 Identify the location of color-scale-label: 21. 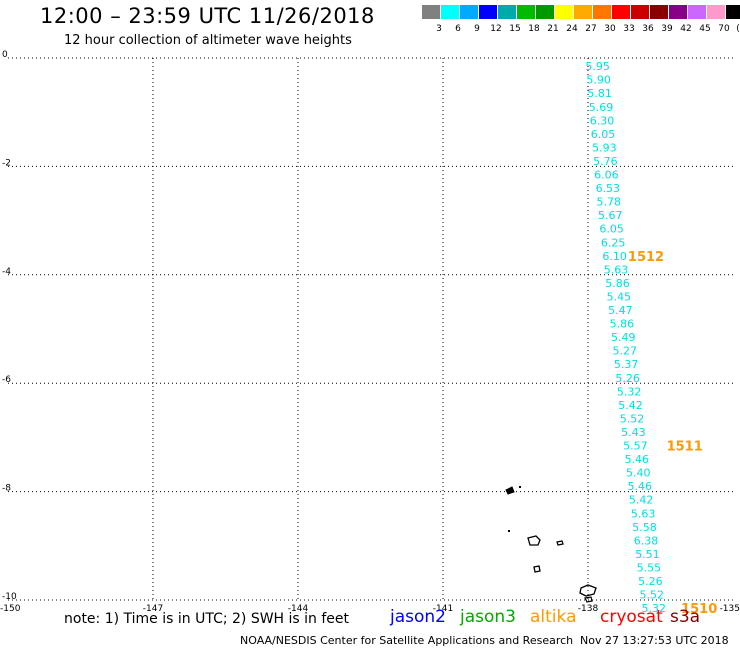
(552, 29).